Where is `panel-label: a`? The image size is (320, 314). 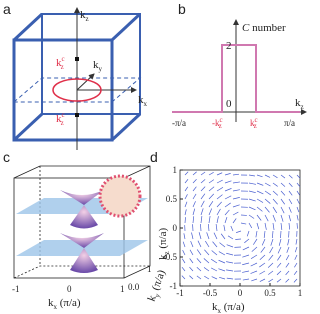
panel-label: a is located at coordinates (7, 9).